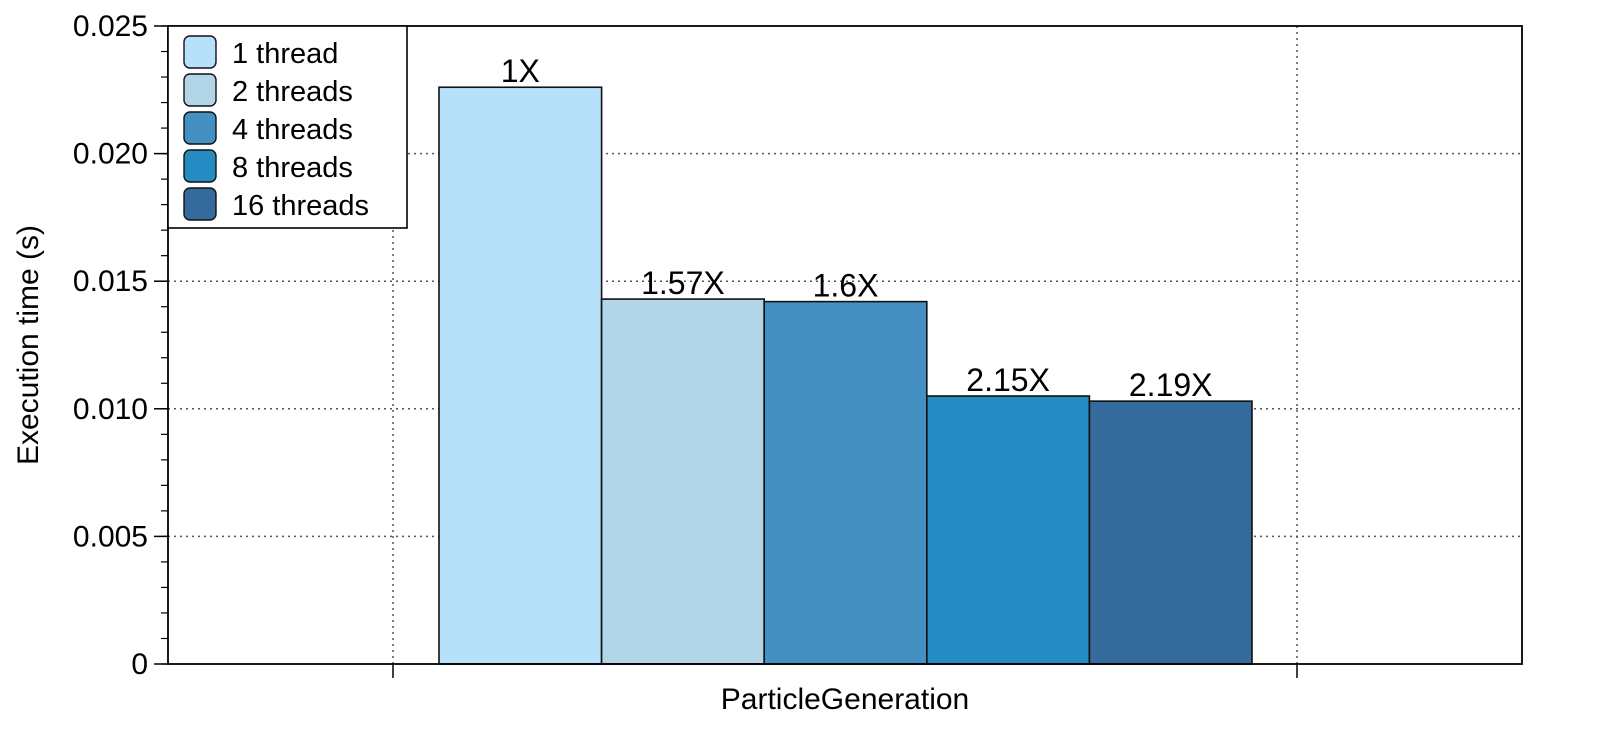 This screenshot has width=1600, height=746. I want to click on y-axis-ticks: 0 0.005 0.010 0.015 0.020 0.025, so click(120, 345).